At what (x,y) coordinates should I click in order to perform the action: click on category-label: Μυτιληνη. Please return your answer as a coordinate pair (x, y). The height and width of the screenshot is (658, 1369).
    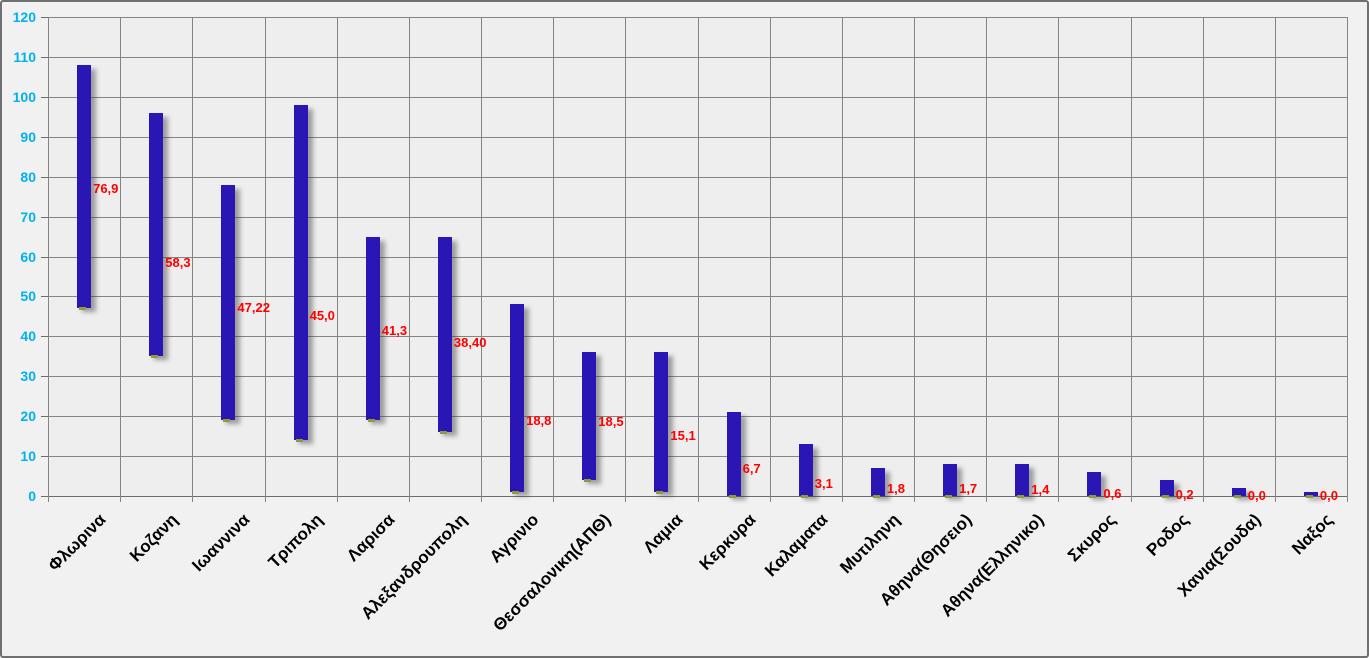
    Looking at the image, I should click on (870, 544).